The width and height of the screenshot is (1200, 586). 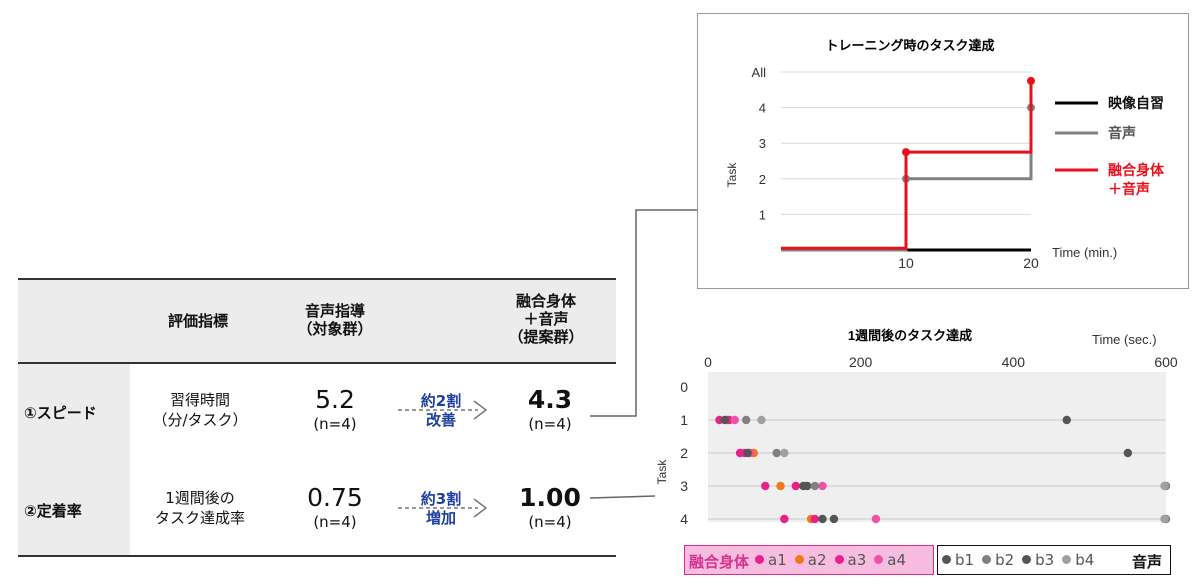 What do you see at coordinates (317, 363) in the screenshot?
I see `table-header-rule` at bounding box center [317, 363].